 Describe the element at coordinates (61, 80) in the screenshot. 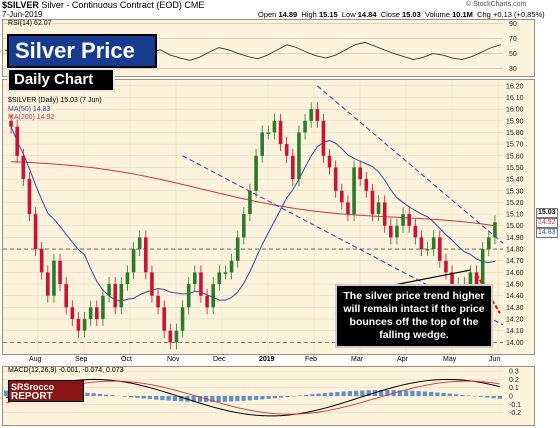

I see `chart-subtitle: Daily Chart` at that location.